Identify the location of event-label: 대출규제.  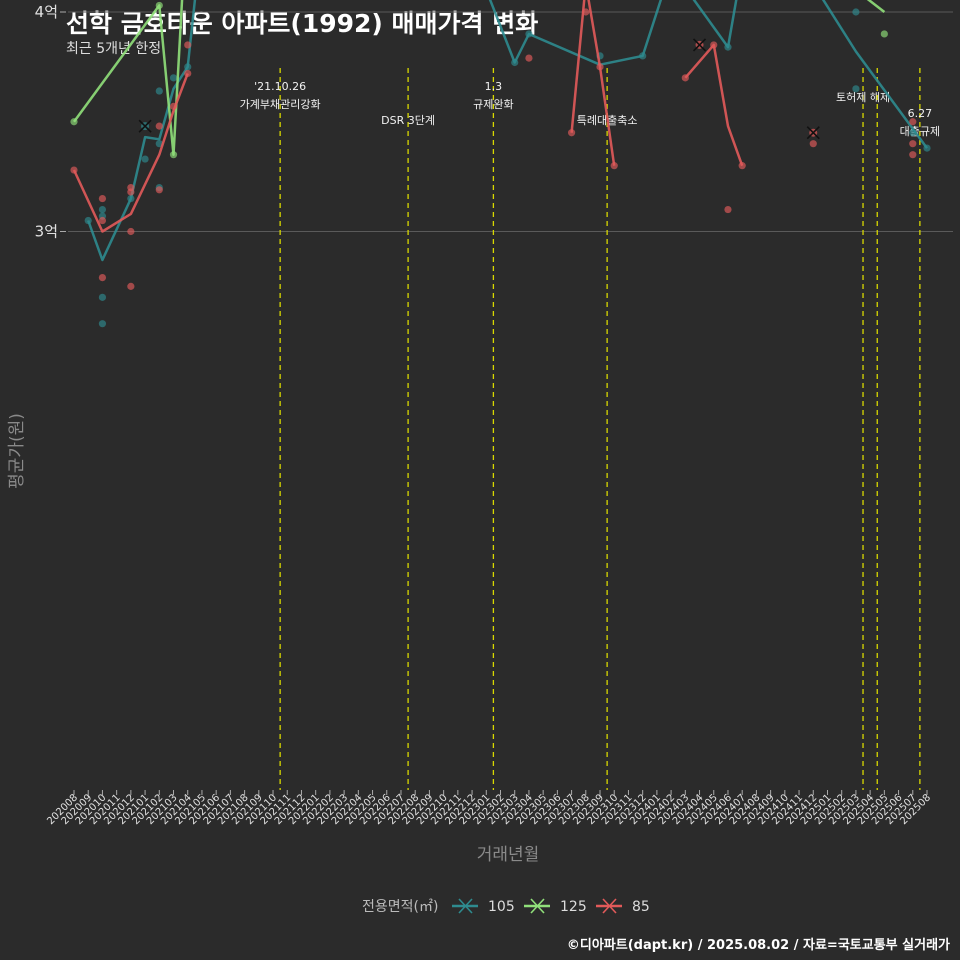
(920, 131).